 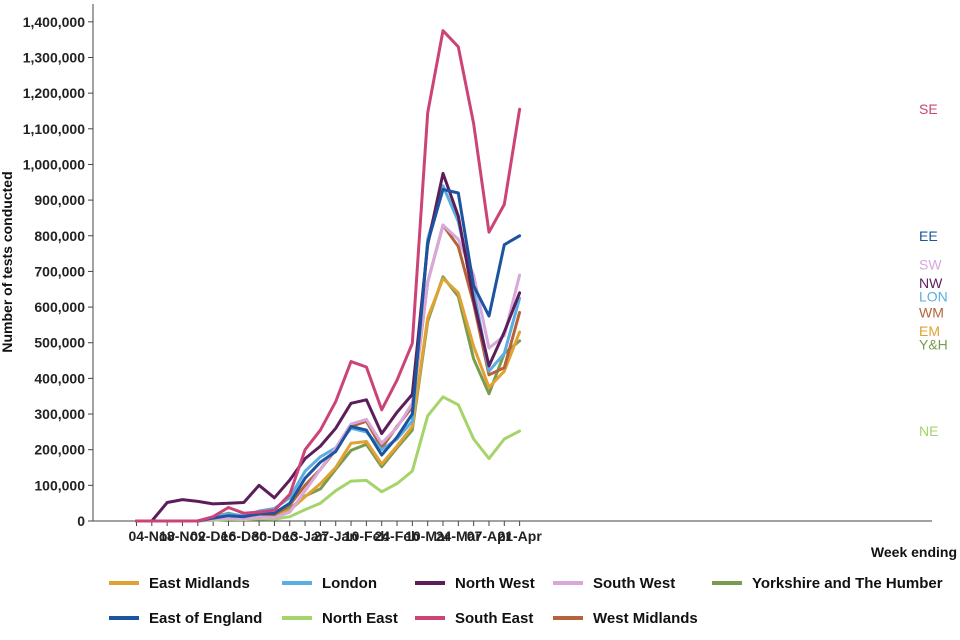 I want to click on end-label: EE, so click(x=928, y=236).